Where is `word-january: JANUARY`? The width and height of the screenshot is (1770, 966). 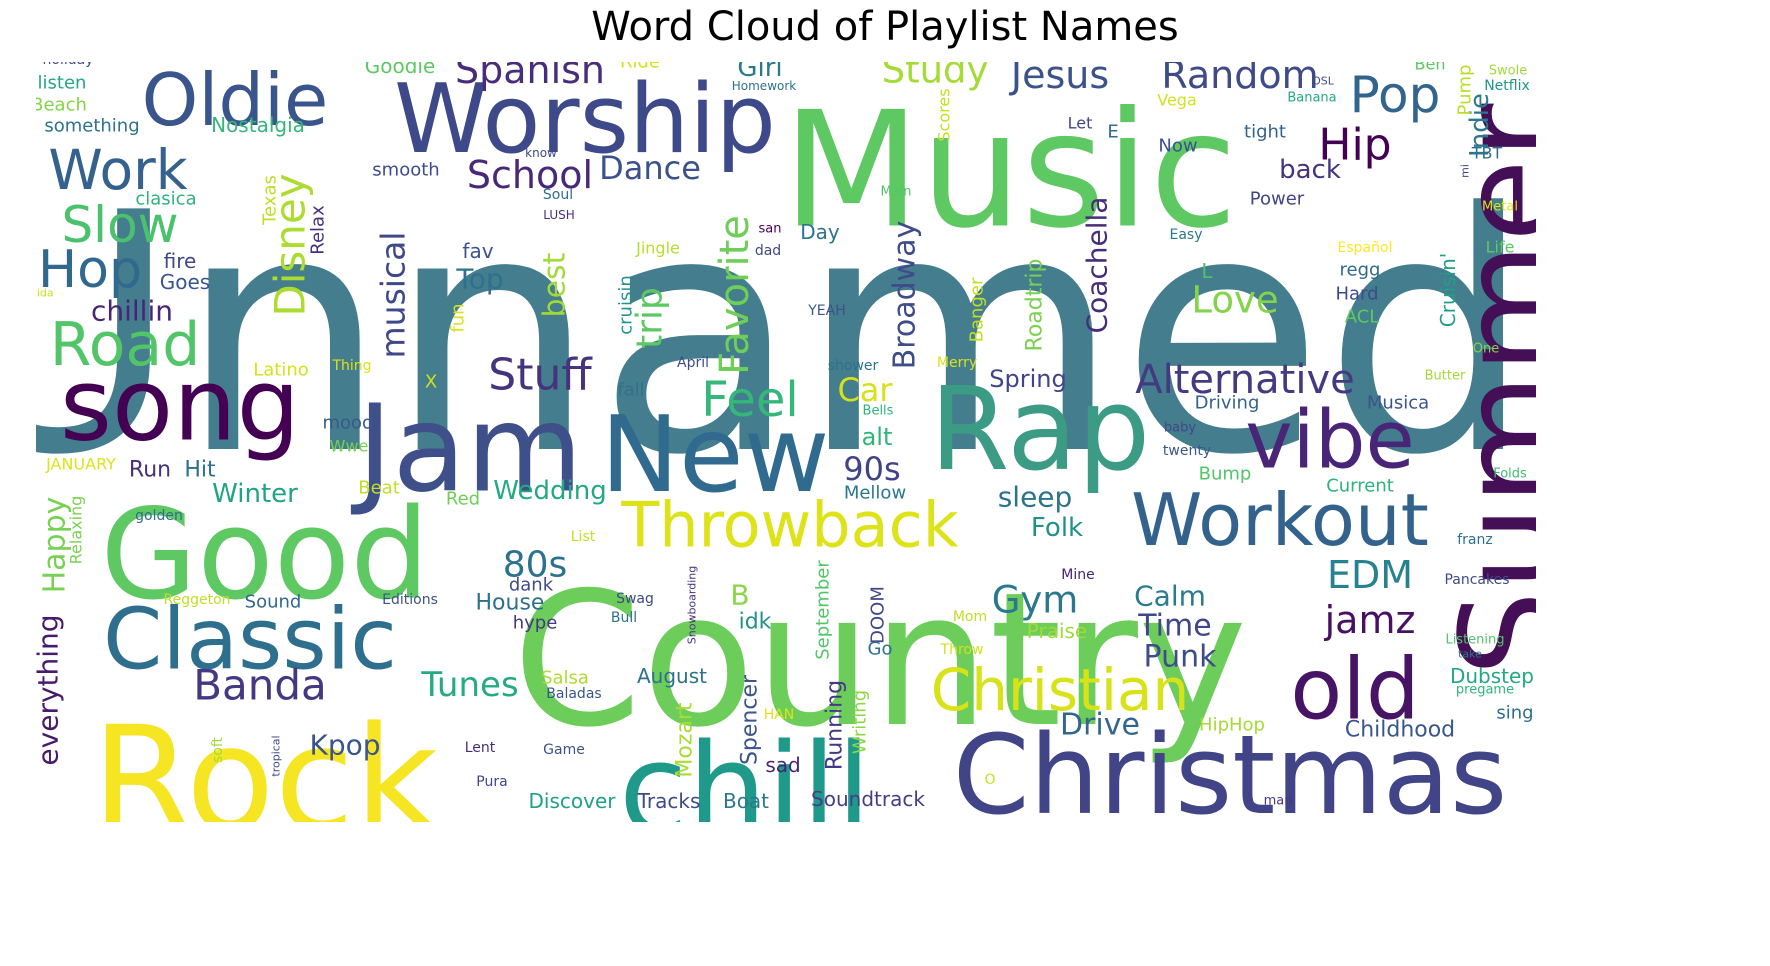
word-january: JANUARY is located at coordinates (80, 464).